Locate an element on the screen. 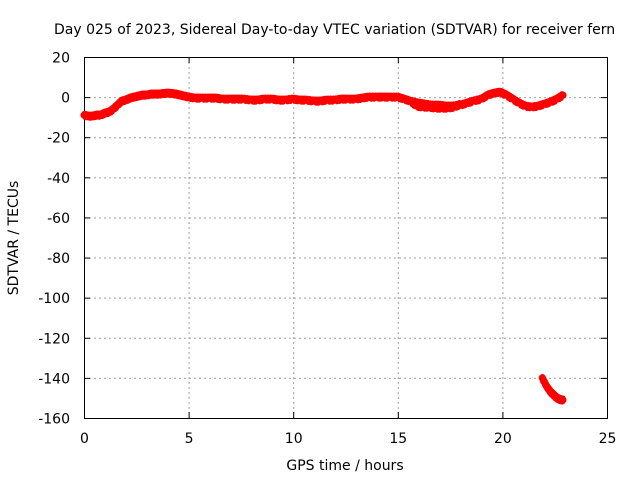 This screenshot has height=480, width=640. y-axis-label: SDTVAR / TECUs is located at coordinates (14, 238).